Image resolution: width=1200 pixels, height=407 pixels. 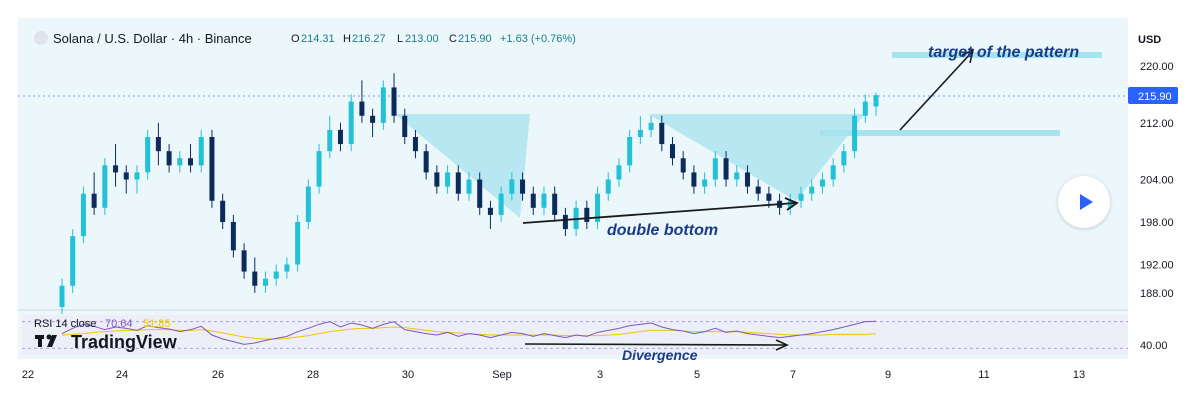 I want to click on y-tick-label: 212.00, so click(x=1157, y=124).